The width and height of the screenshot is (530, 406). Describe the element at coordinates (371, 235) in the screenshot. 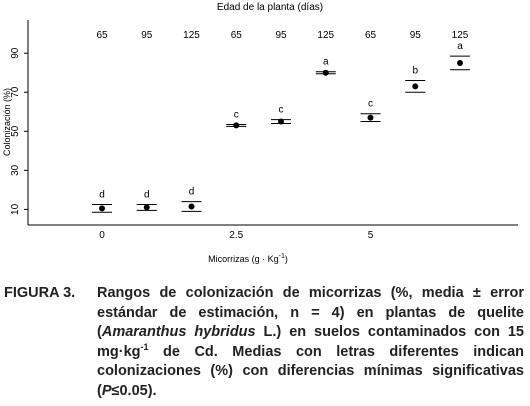

I see `x-tick-label: 5` at that location.